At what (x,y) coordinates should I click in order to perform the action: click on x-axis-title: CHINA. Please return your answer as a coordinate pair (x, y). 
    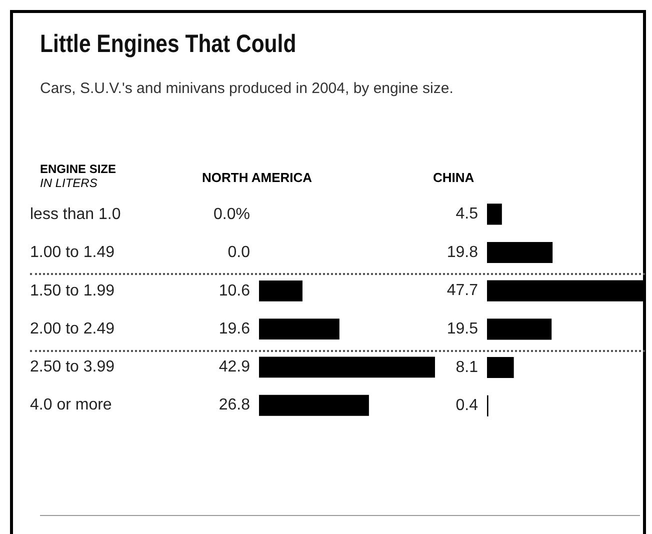
    Looking at the image, I should click on (453, 177).